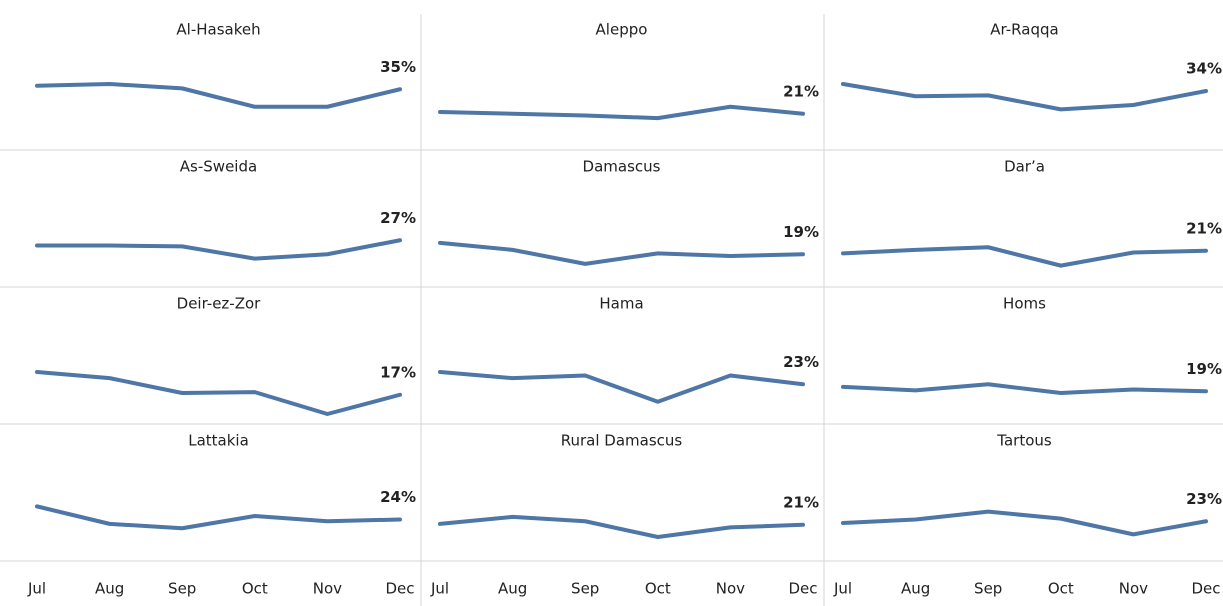 Image resolution: width=1223 pixels, height=606 pixels. I want to click on panel-title: Hama, so click(621, 304).